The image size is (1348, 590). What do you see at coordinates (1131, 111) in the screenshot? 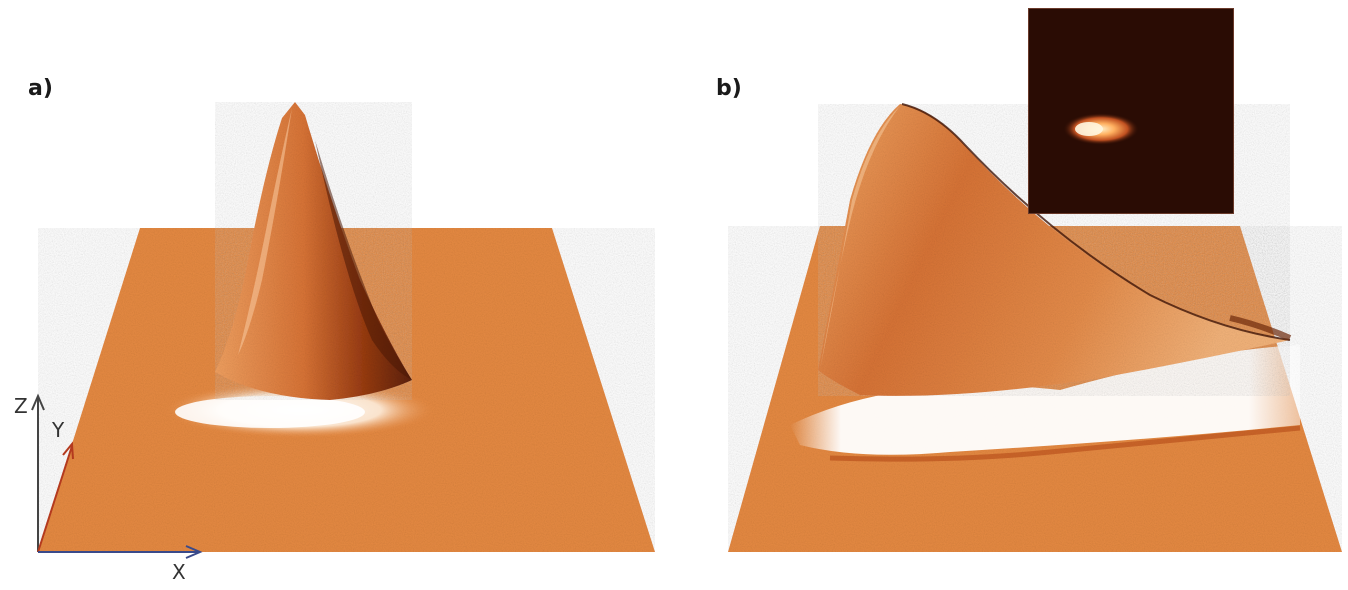
I see `inset-image` at bounding box center [1131, 111].